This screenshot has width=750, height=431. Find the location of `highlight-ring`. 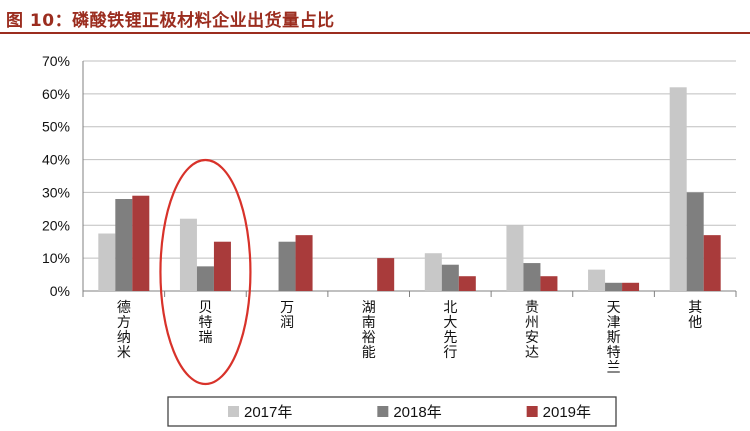

highlight-ring is located at coordinates (205, 272).